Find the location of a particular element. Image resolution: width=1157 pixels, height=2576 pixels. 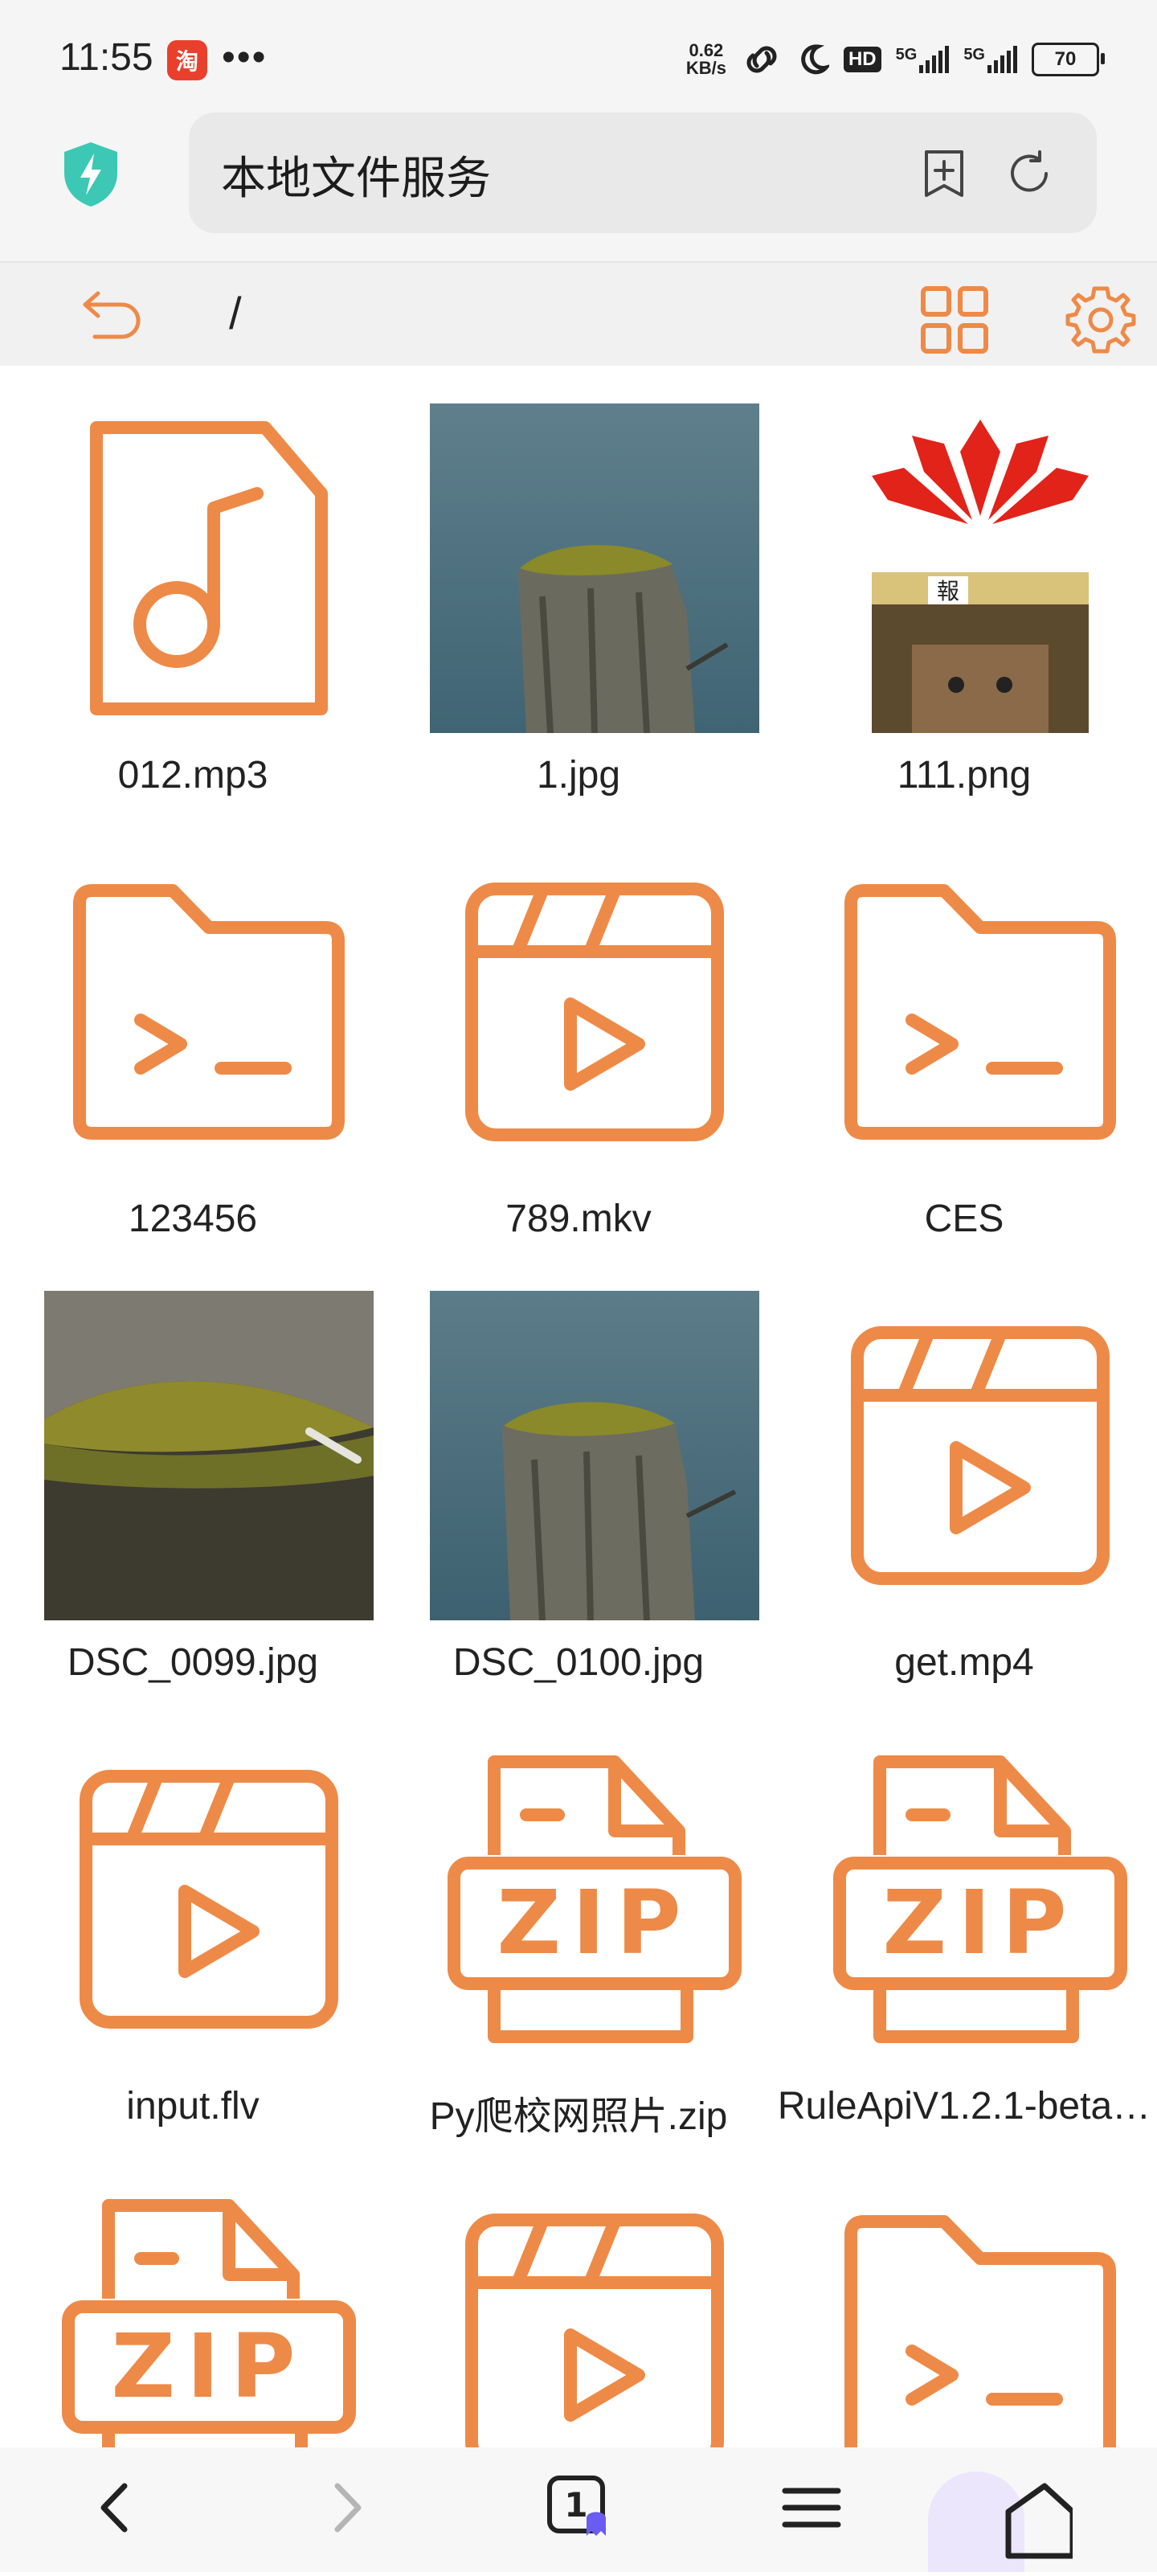

file-item: get.mp4 is located at coordinates (964, 1475).